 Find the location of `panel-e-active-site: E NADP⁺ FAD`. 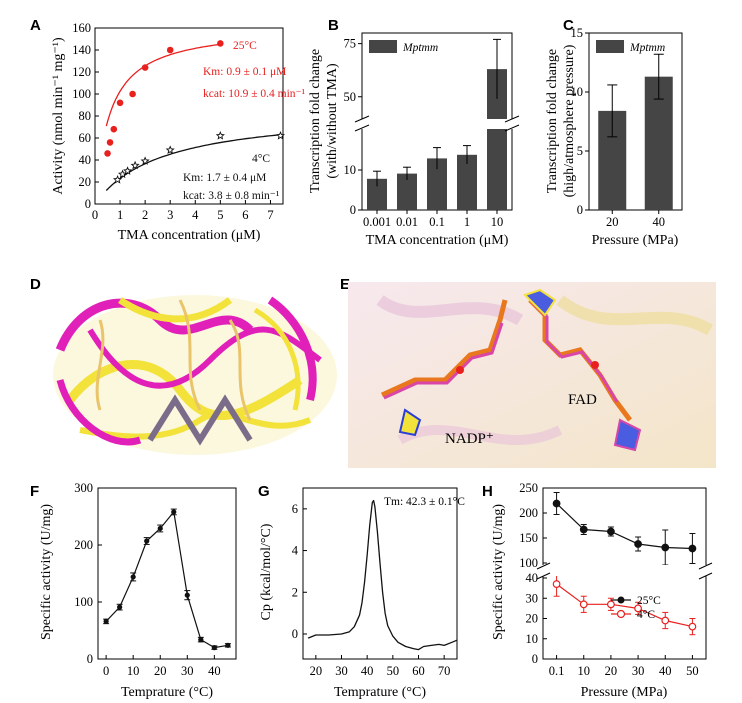

panel-e-active-site: E NADP⁺ FAD is located at coordinates (528, 372).